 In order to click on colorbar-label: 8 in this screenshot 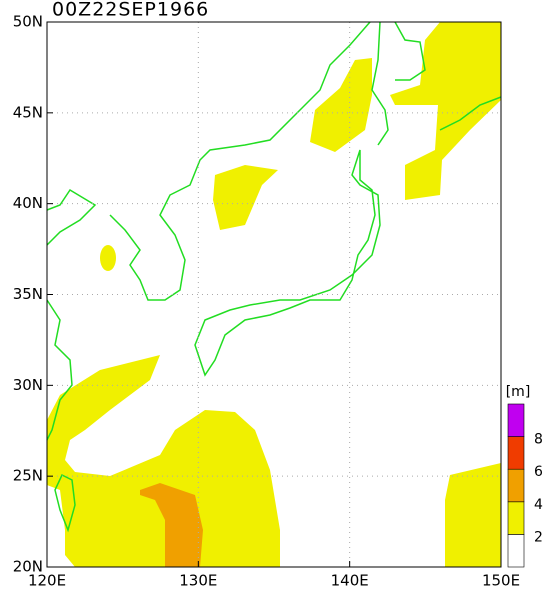, I will do `click(538, 440)`.